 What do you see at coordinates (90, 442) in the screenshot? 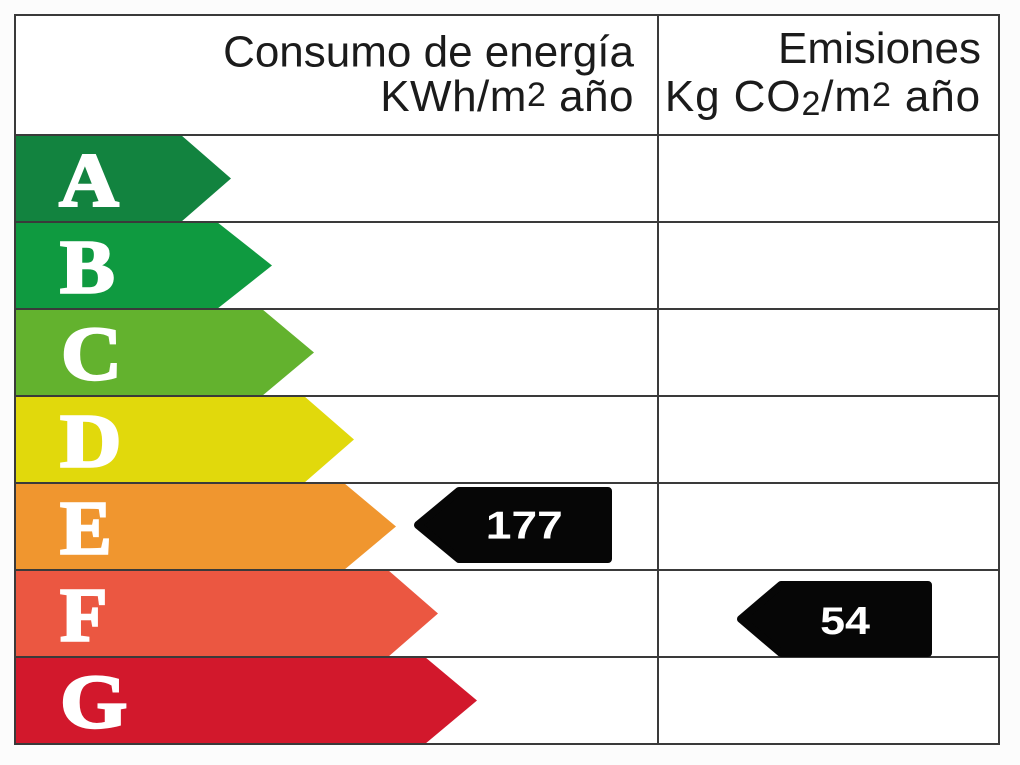
I see `svg-text: D` at bounding box center [90, 442].